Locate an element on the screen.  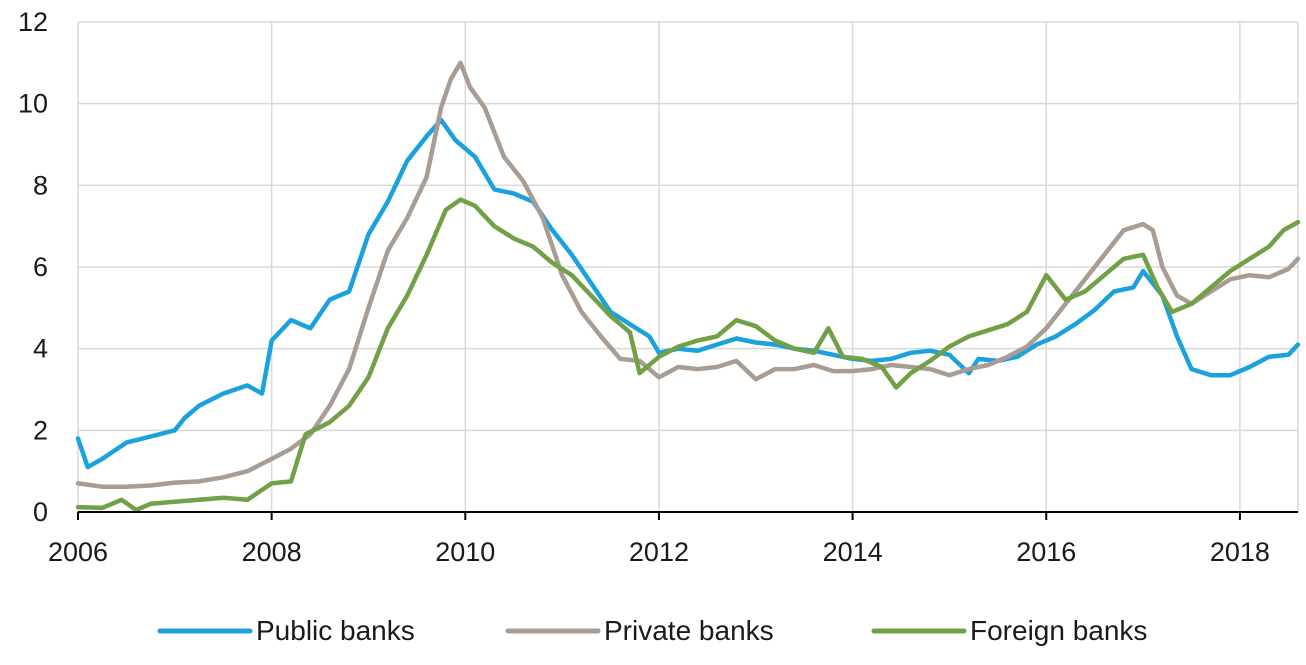
y-tick-label: 2 is located at coordinates (40, 430).